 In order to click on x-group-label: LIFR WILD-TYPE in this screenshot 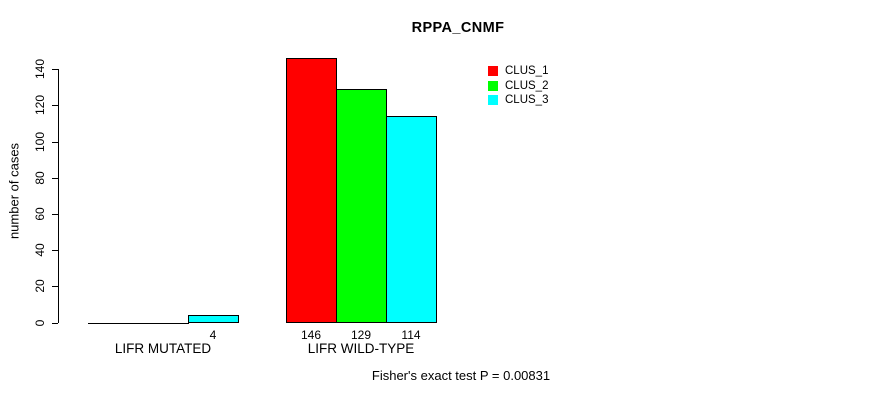, I will do `click(361, 348)`.